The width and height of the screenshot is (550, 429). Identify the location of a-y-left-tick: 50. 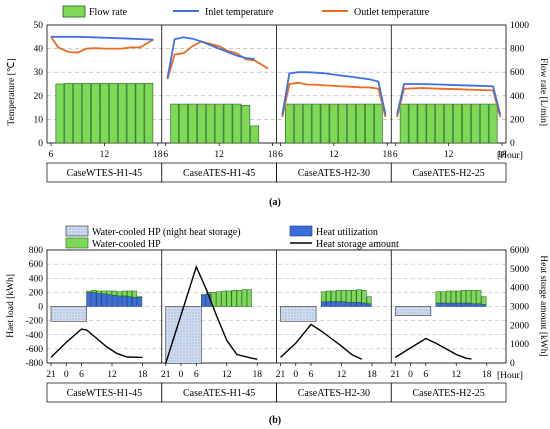
(39, 26).